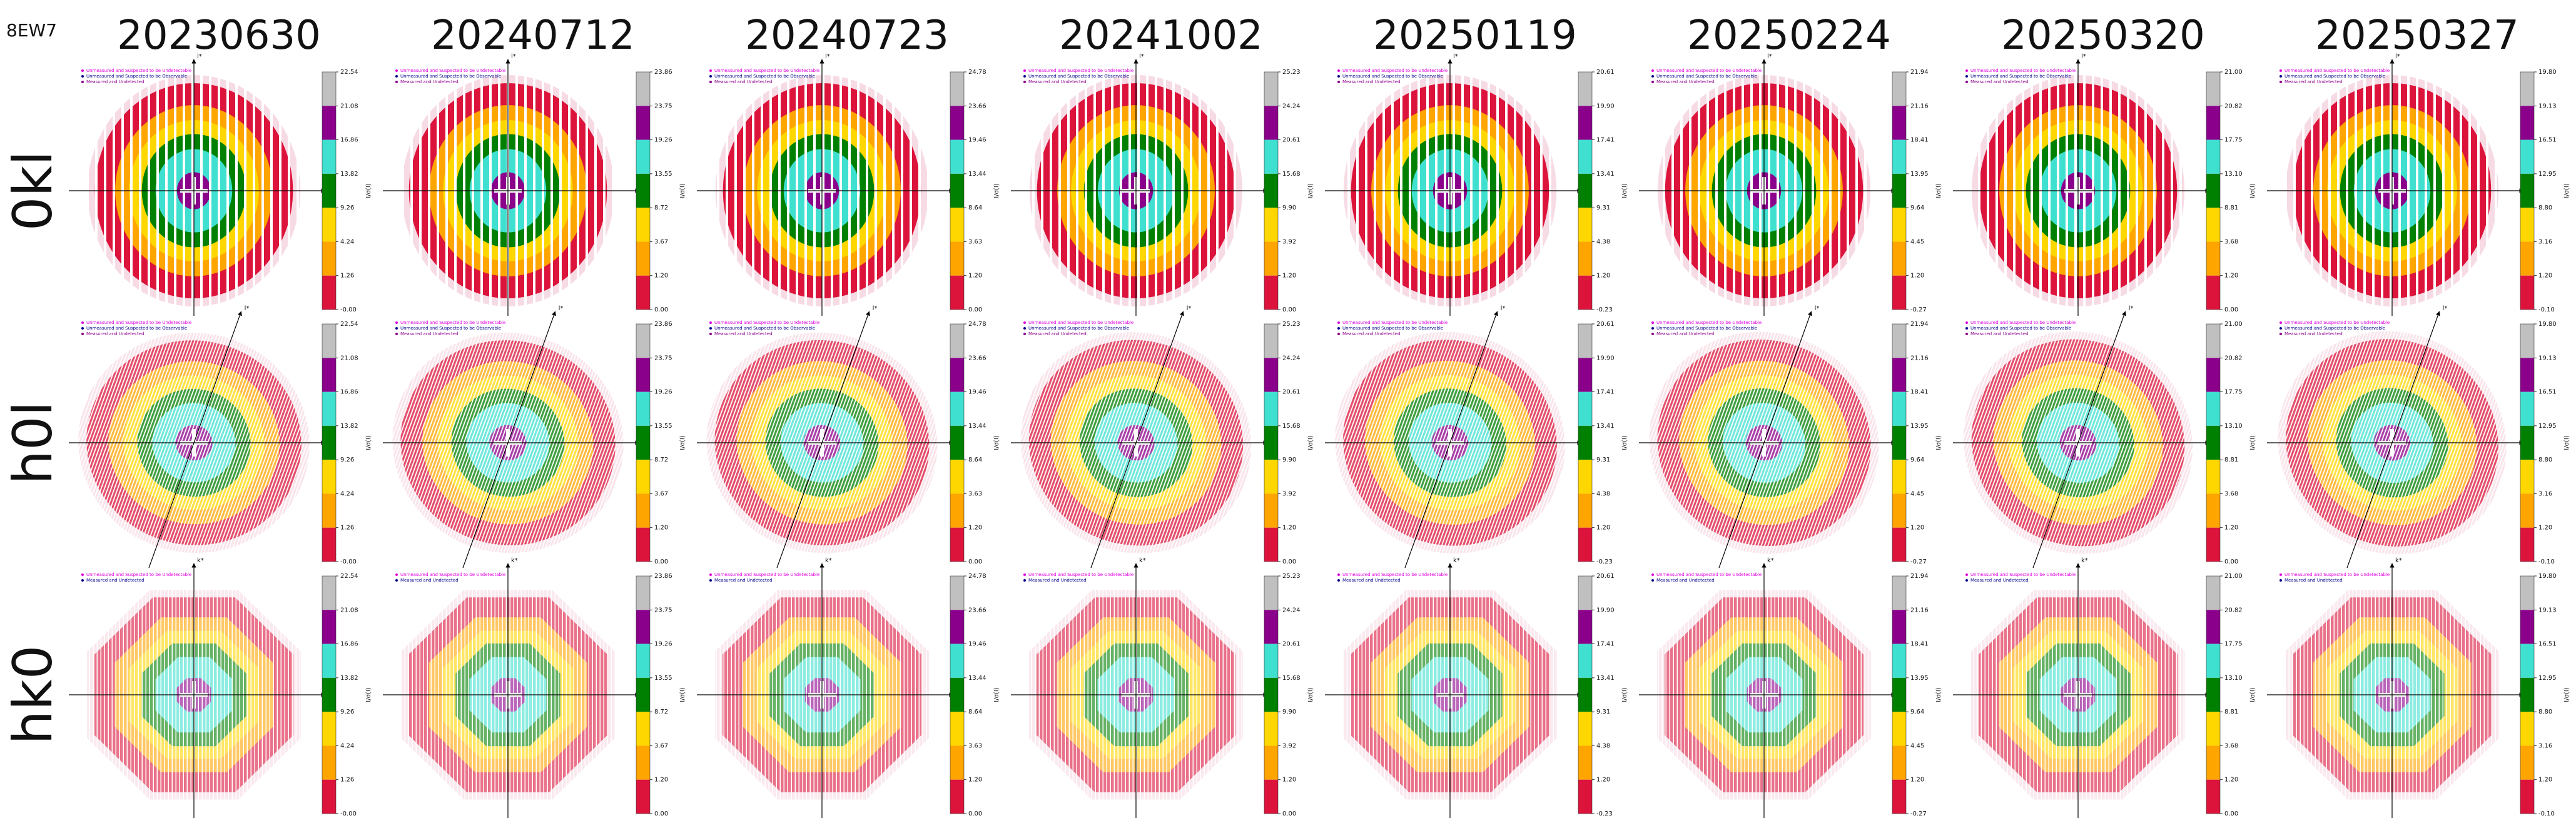 This screenshot has width=2576, height=818. I want to click on column-date: 20250224, so click(1789, 36).